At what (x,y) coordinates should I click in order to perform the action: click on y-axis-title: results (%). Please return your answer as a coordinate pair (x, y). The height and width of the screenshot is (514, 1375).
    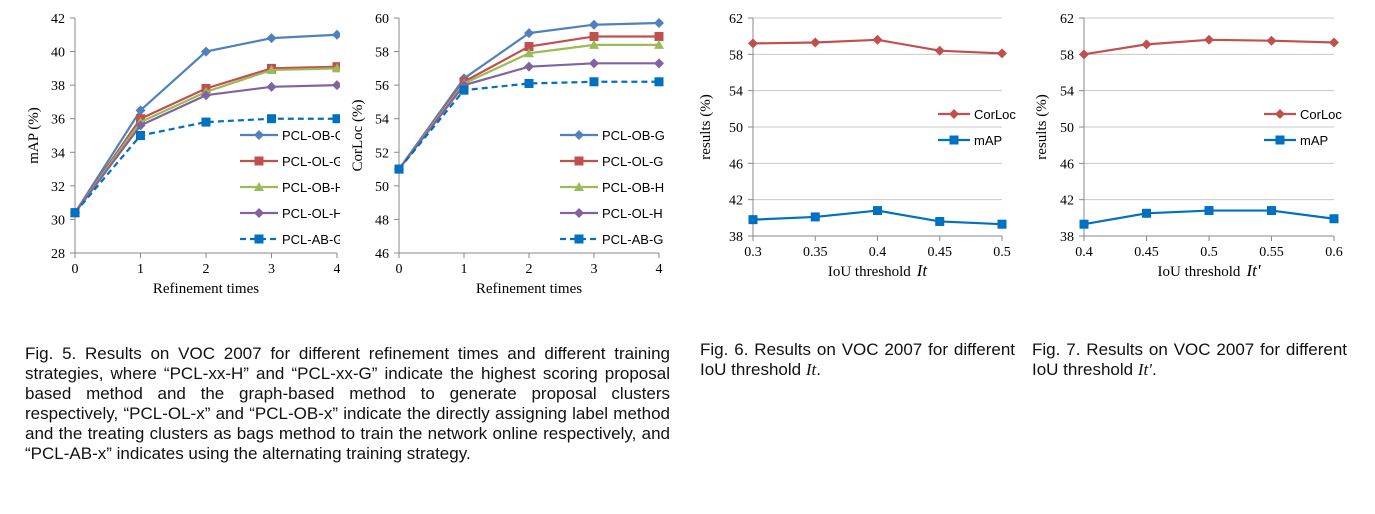
    Looking at the image, I should click on (706, 126).